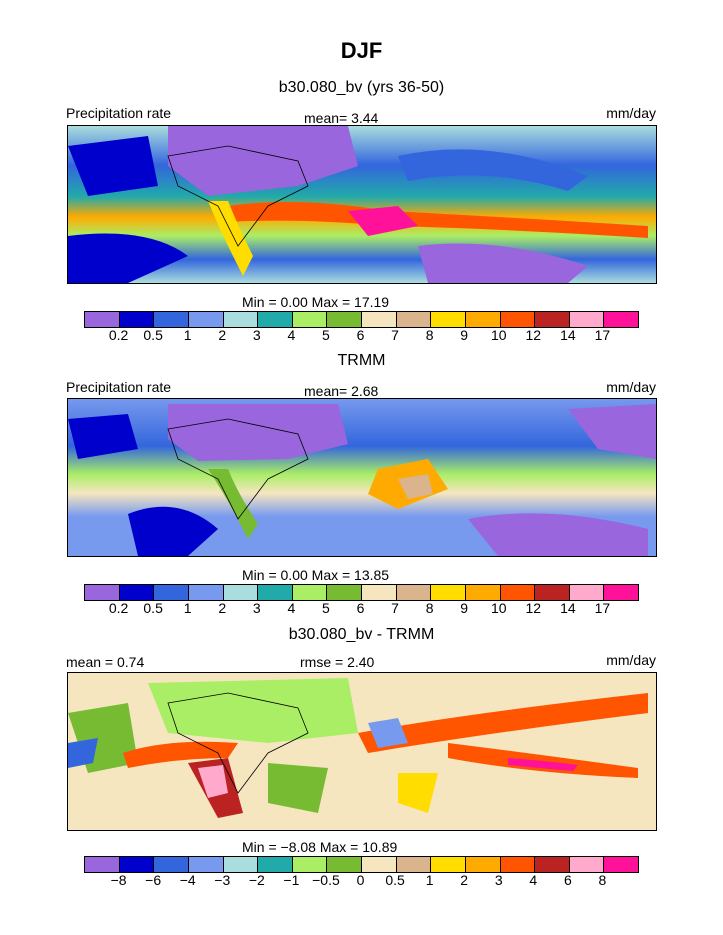 The width and height of the screenshot is (723, 935). I want to click on panel-3-units-label: mm/day, so click(631, 660).